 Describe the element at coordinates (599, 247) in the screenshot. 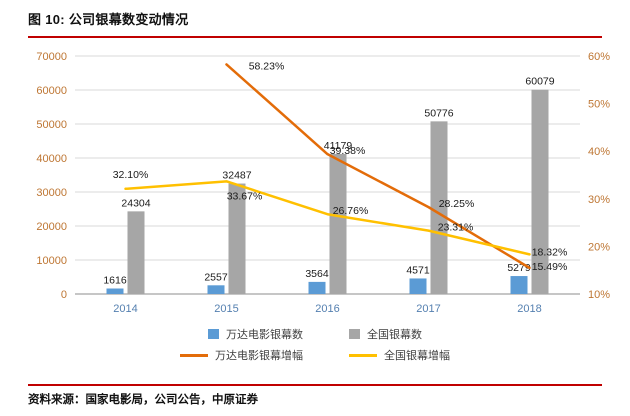

I see `right-axis-tick-label: 20%` at that location.